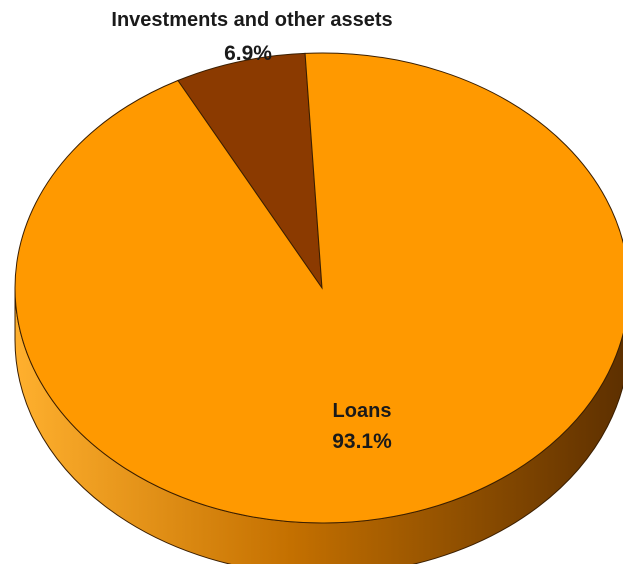 The height and width of the screenshot is (564, 623). Describe the element at coordinates (362, 411) in the screenshot. I see `slice-name-loans: Loans` at that location.